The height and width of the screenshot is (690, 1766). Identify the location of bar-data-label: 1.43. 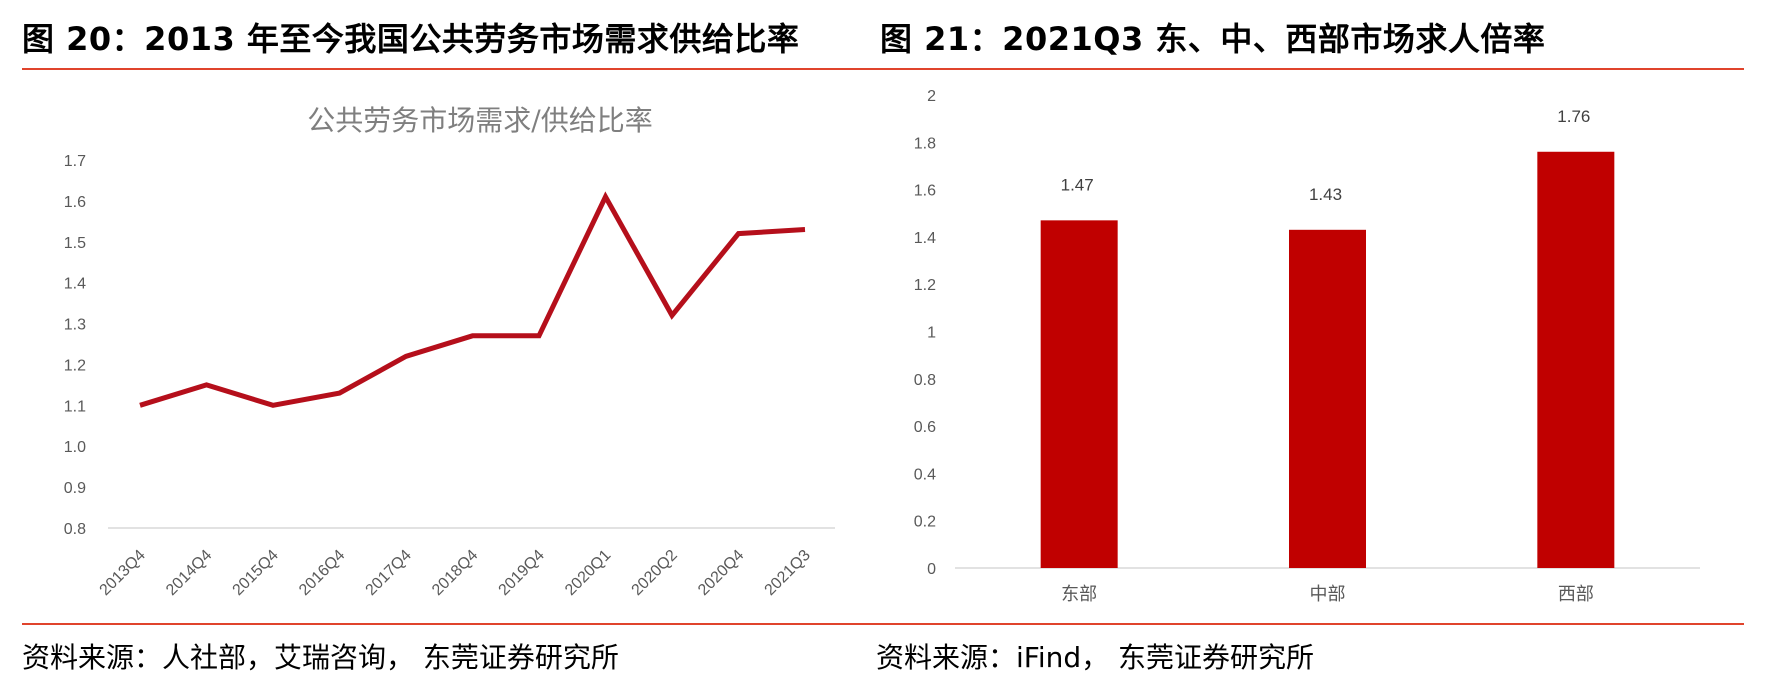
(1325, 194).